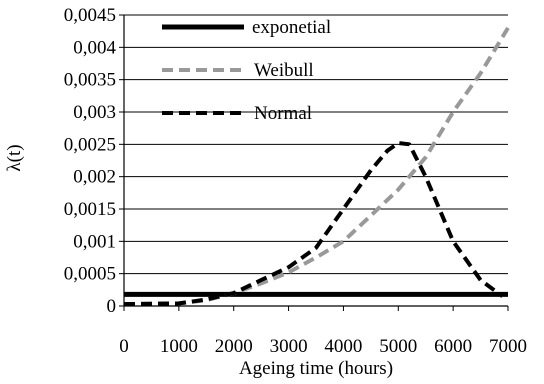 This screenshot has width=544, height=384. Describe the element at coordinates (94, 177) in the screenshot. I see `y-tick-label: 0,002` at that location.